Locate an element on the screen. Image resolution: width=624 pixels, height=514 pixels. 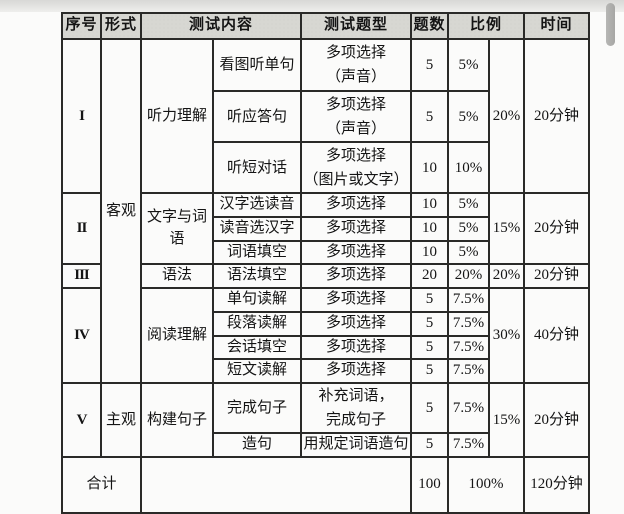
table-row: 段落读解 多项选择 5 7.5% is located at coordinates (325, 323).